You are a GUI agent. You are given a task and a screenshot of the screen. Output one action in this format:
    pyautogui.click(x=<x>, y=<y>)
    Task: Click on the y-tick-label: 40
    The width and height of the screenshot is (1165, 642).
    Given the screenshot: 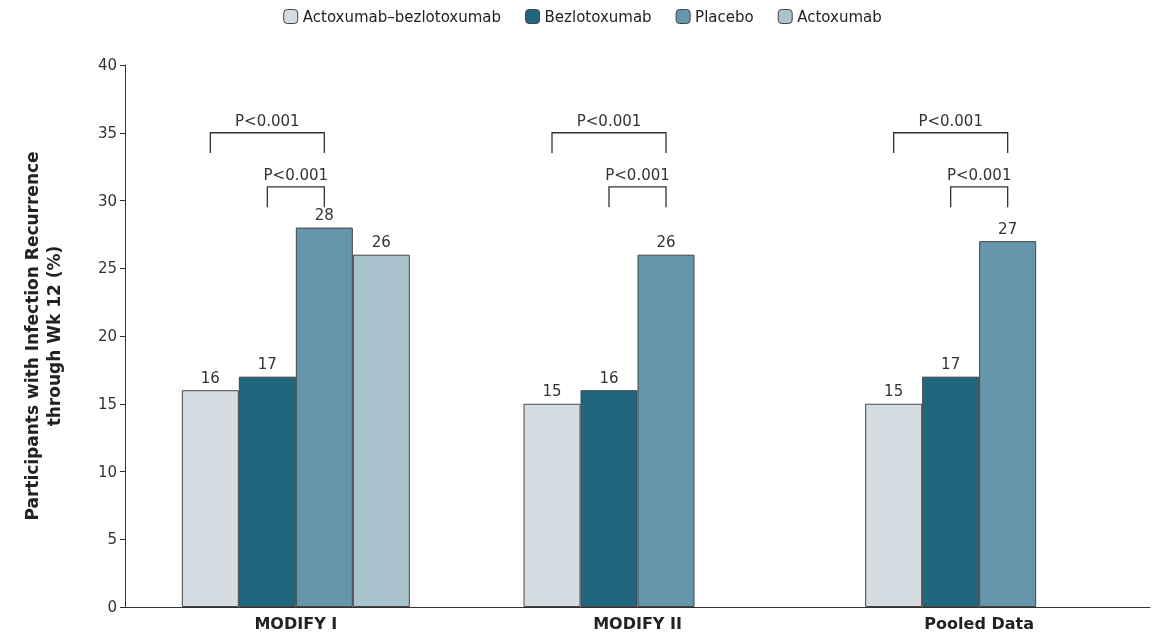 What is the action you would take?
    pyautogui.click(x=107, y=65)
    